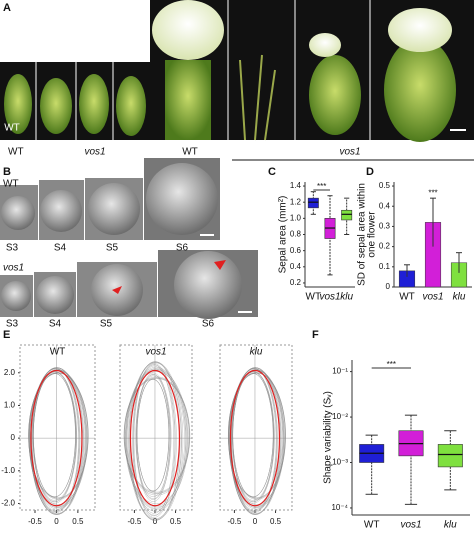 This screenshot has height=539, width=474. What do you see at coordinates (362, 234) in the screenshot?
I see `y-axis-label: SD of sepal area within` at bounding box center [362, 234].